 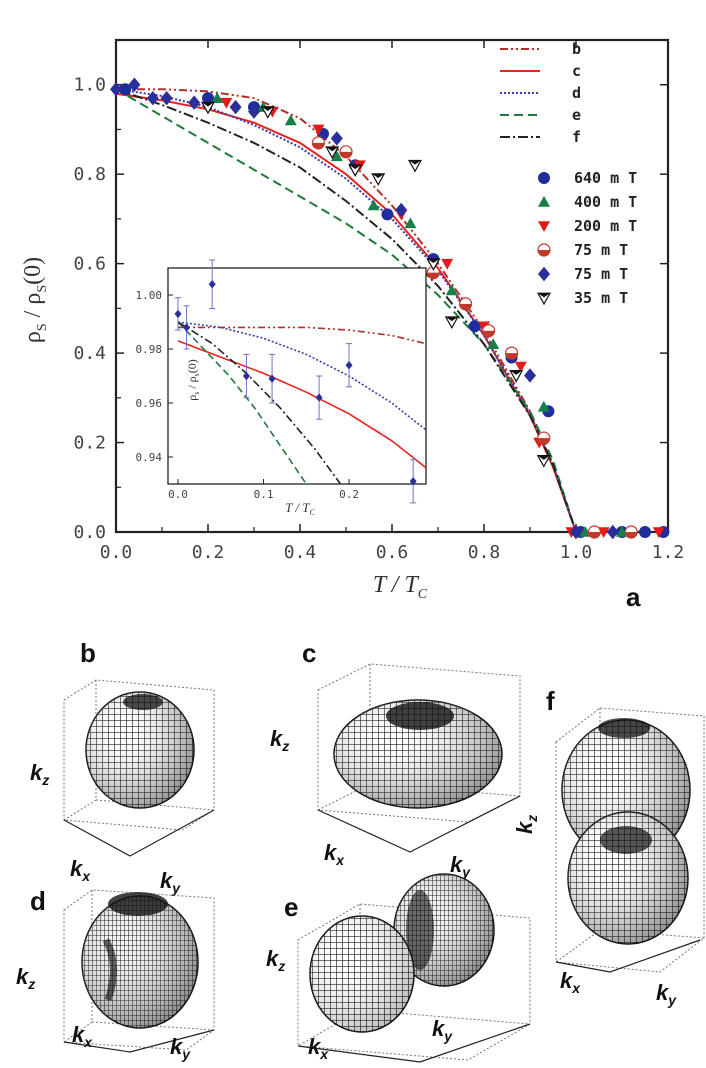 I want to click on panel-e: e kz kx ky, so click(x=398, y=968).